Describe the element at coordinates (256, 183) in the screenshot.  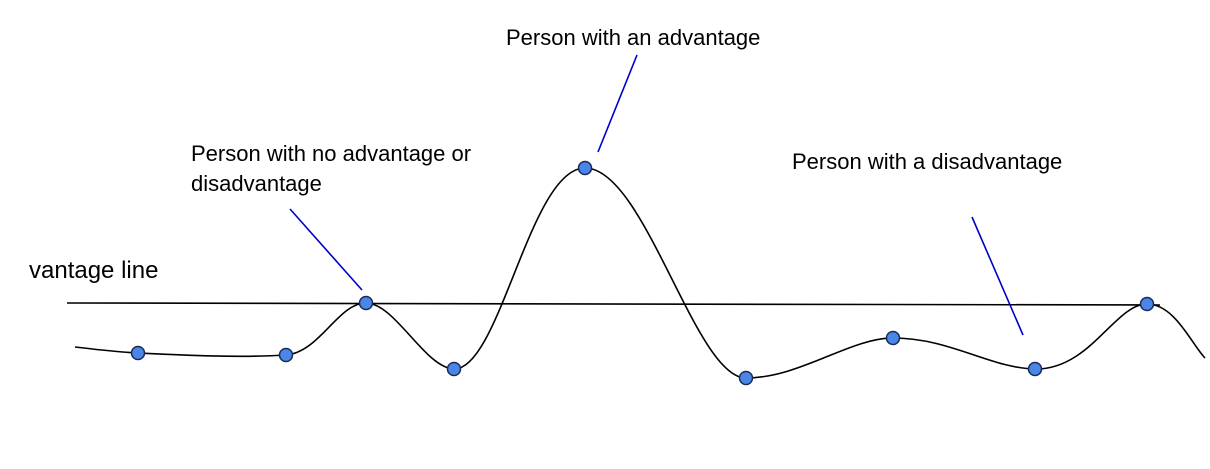
I see `neutral-label-line2: disadvantage` at that location.